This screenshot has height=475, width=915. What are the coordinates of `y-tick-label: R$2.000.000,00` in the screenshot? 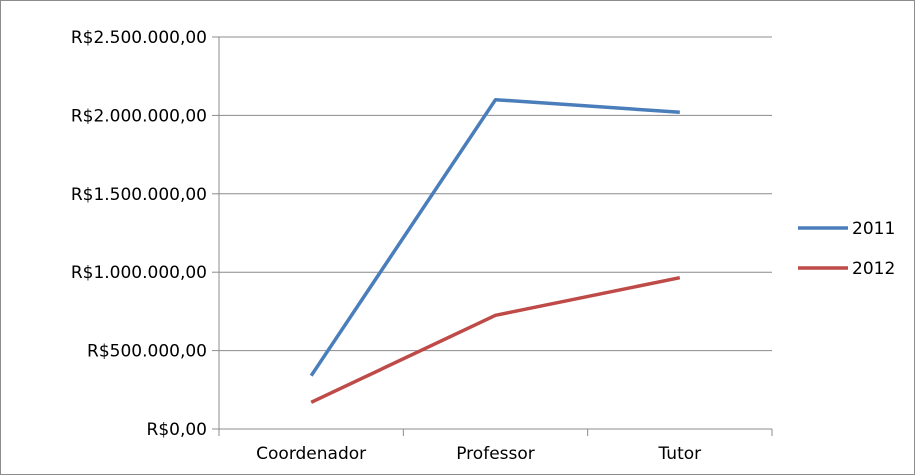 It's located at (139, 116).